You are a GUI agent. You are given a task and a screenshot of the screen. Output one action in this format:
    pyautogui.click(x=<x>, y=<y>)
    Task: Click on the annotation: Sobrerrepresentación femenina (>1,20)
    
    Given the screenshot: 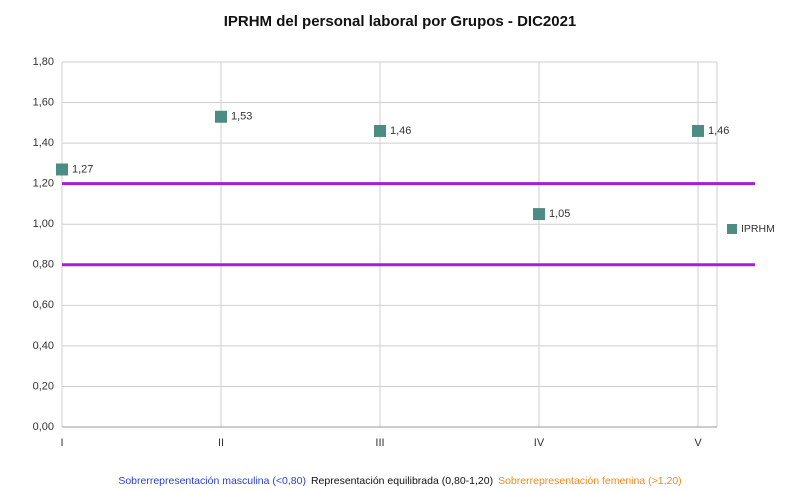 What is the action you would take?
    pyautogui.click(x=590, y=481)
    